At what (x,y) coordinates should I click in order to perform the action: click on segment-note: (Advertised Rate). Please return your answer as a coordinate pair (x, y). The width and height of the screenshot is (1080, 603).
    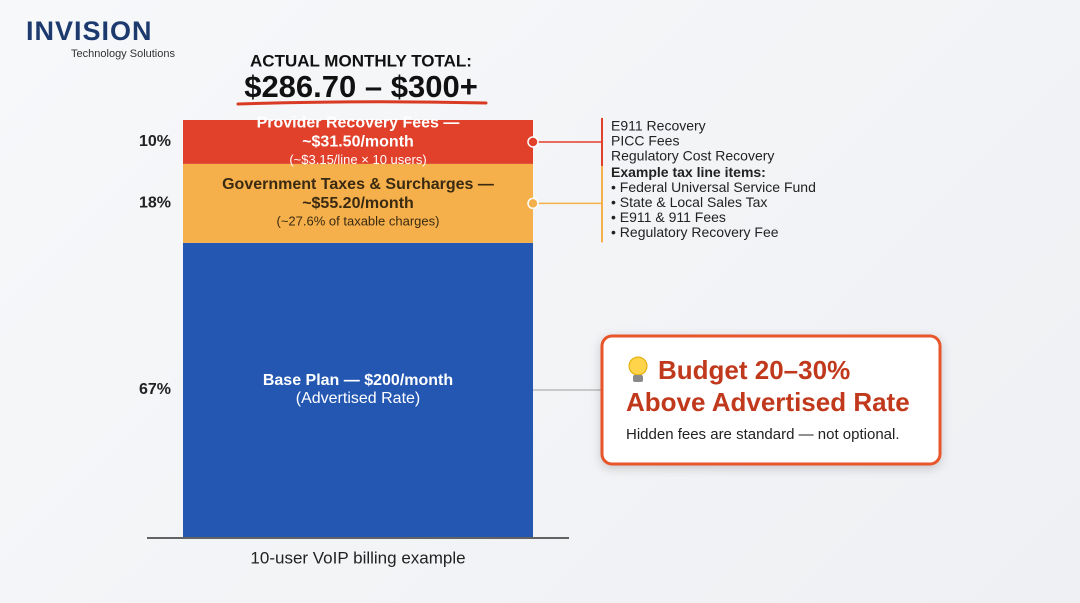
    Looking at the image, I should click on (358, 398).